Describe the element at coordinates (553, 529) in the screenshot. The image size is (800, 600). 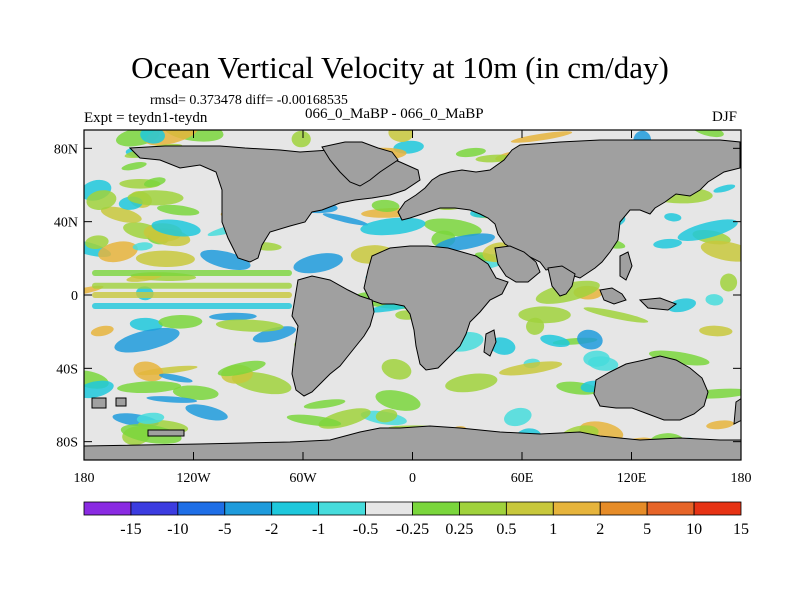
I see `colorbar-label: 1` at that location.